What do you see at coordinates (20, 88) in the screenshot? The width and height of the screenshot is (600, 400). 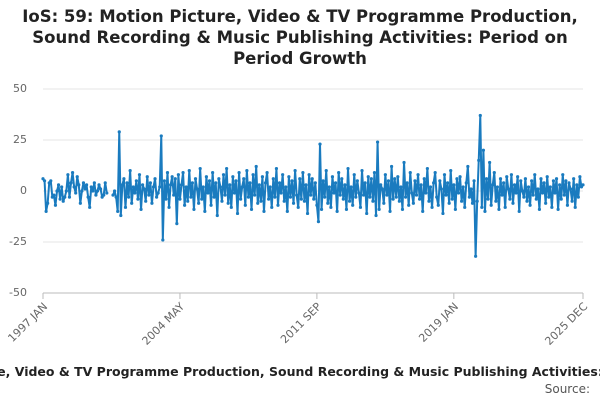 I see `y-tick-label: 50` at bounding box center [20, 88].